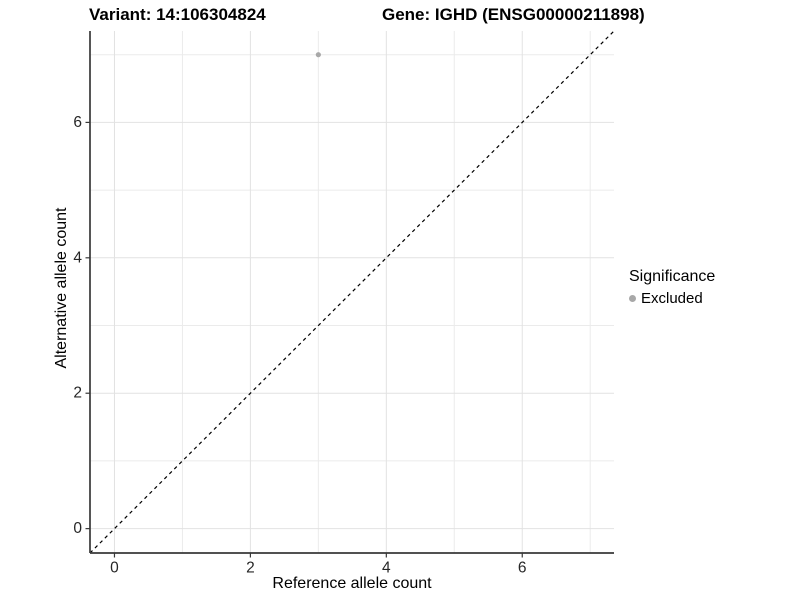 The height and width of the screenshot is (600, 800). I want to click on excluded-point-swatch, so click(632, 298).